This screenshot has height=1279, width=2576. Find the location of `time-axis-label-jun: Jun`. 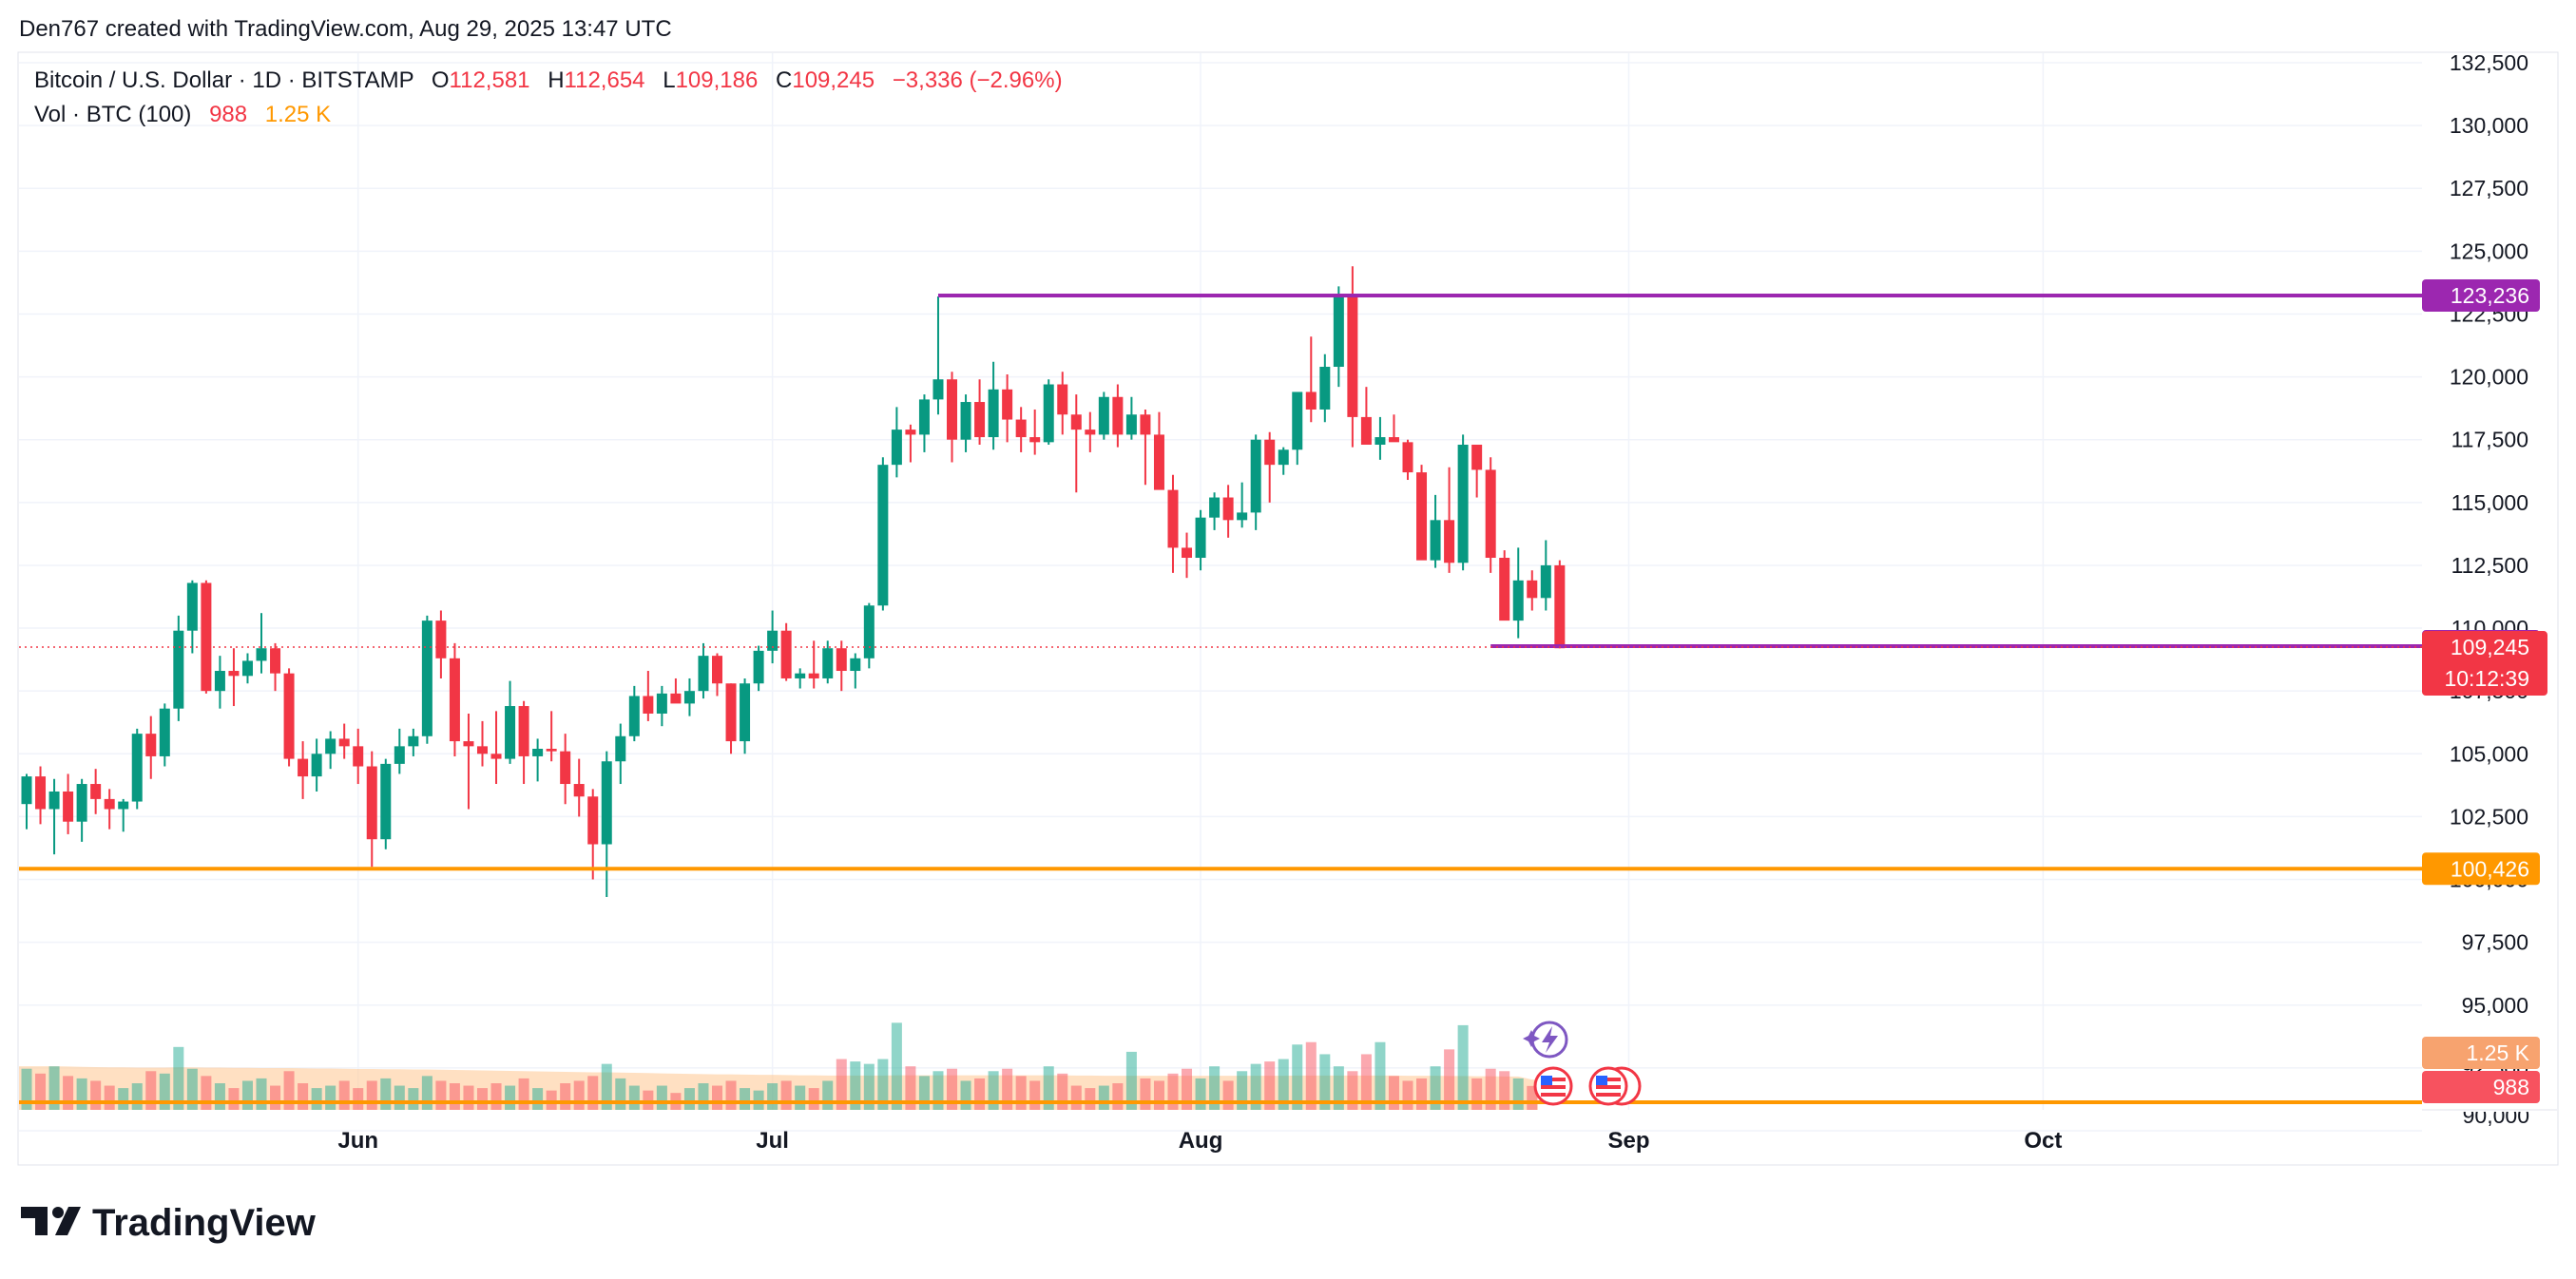

time-axis-label-jun: Jun is located at coordinates (357, 1141).